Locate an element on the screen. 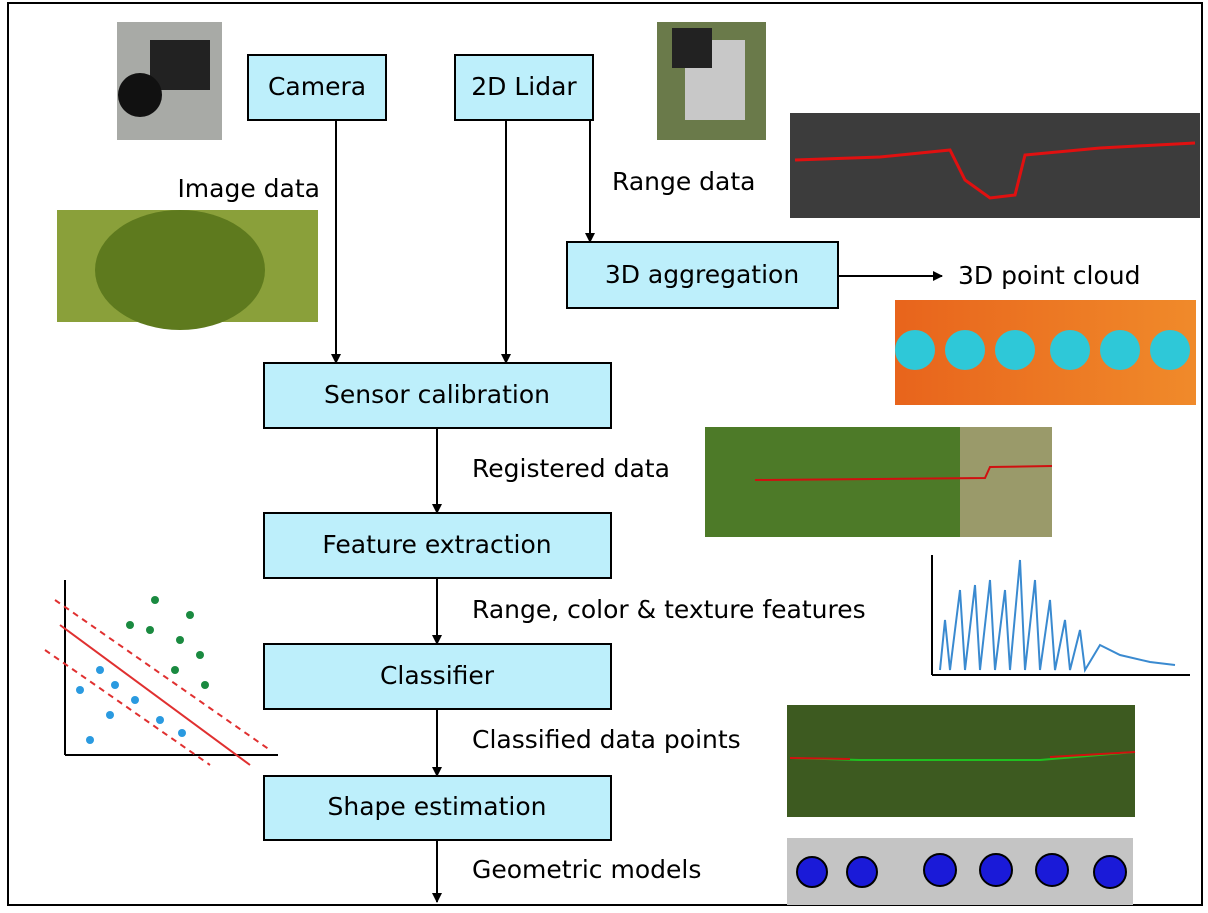  node-label: Sensor calibration is located at coordinates (437, 394).